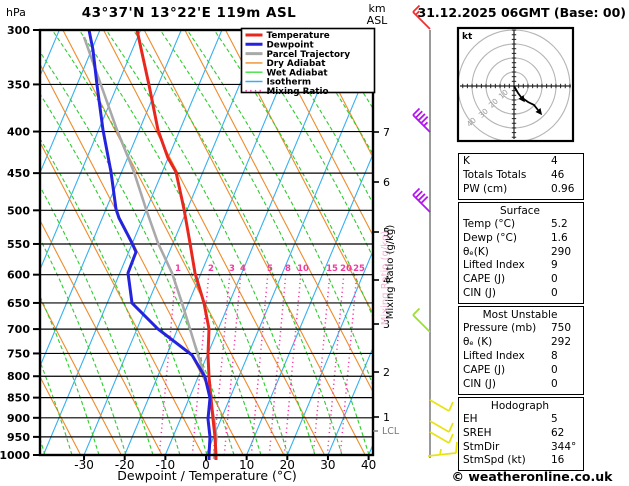 This screenshot has width=629, height=486. What do you see at coordinates (377, 15) in the screenshot?
I see `altitude-unit-label: km ASL` at bounding box center [377, 15].